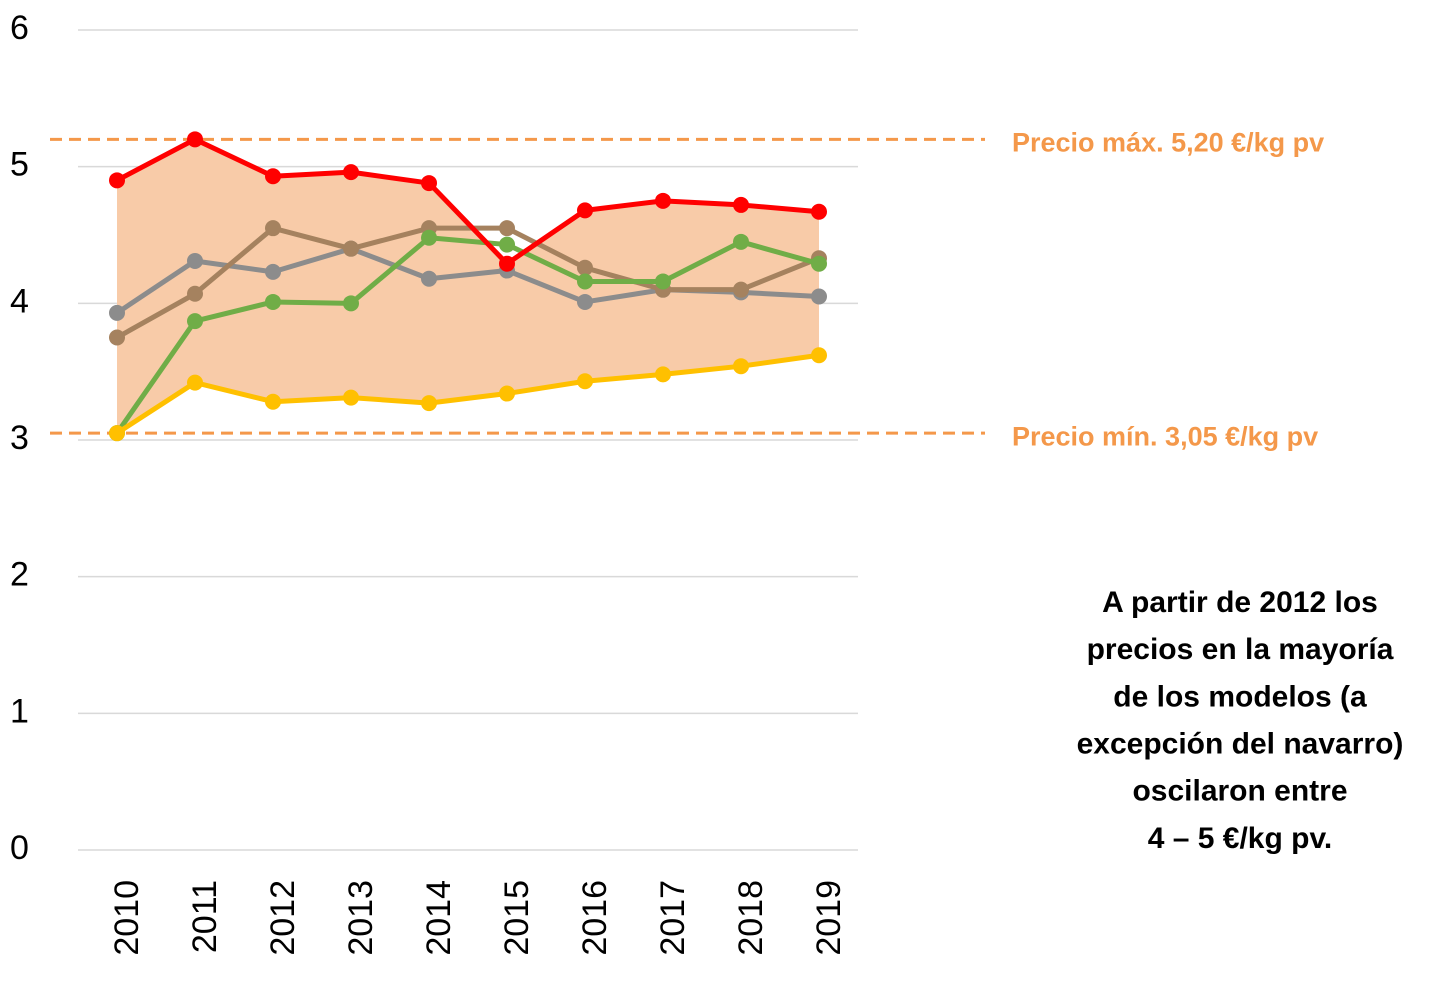 Image resolution: width=1445 pixels, height=986 pixels. What do you see at coordinates (19, 165) in the screenshot?
I see `y-tick-label: 5` at bounding box center [19, 165].